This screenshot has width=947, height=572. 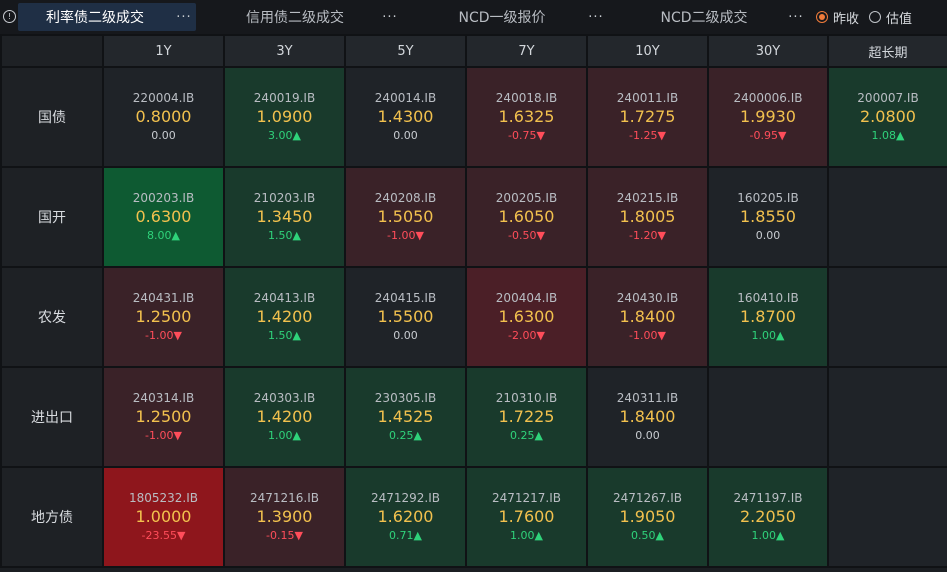 I want to click on corner-cell, so click(x=52, y=51).